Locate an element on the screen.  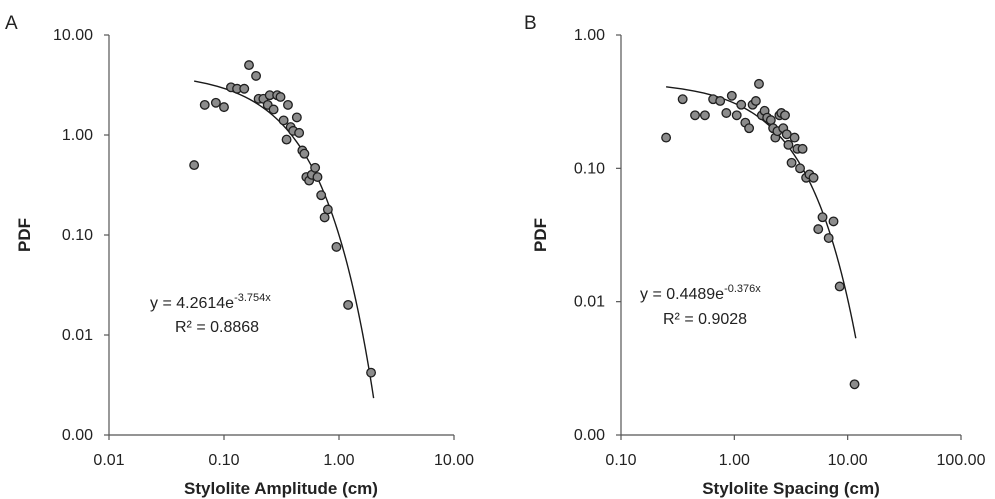
panel-a-x-axis-title: Stylolite Amplitude (cm) is located at coordinates (281, 488).